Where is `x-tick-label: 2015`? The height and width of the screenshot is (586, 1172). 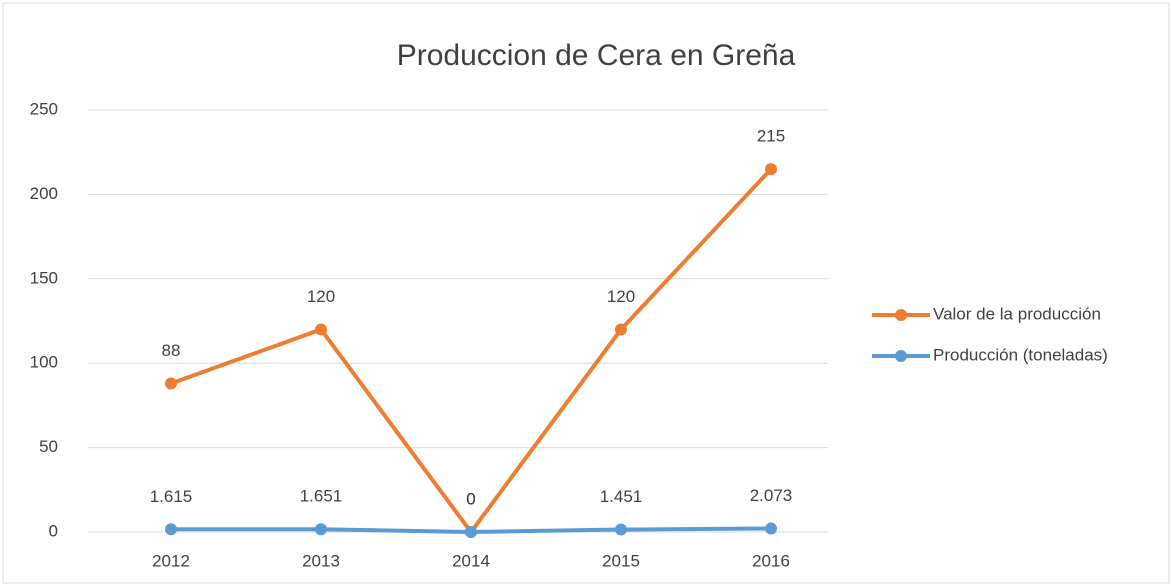
x-tick-label: 2015 is located at coordinates (621, 560).